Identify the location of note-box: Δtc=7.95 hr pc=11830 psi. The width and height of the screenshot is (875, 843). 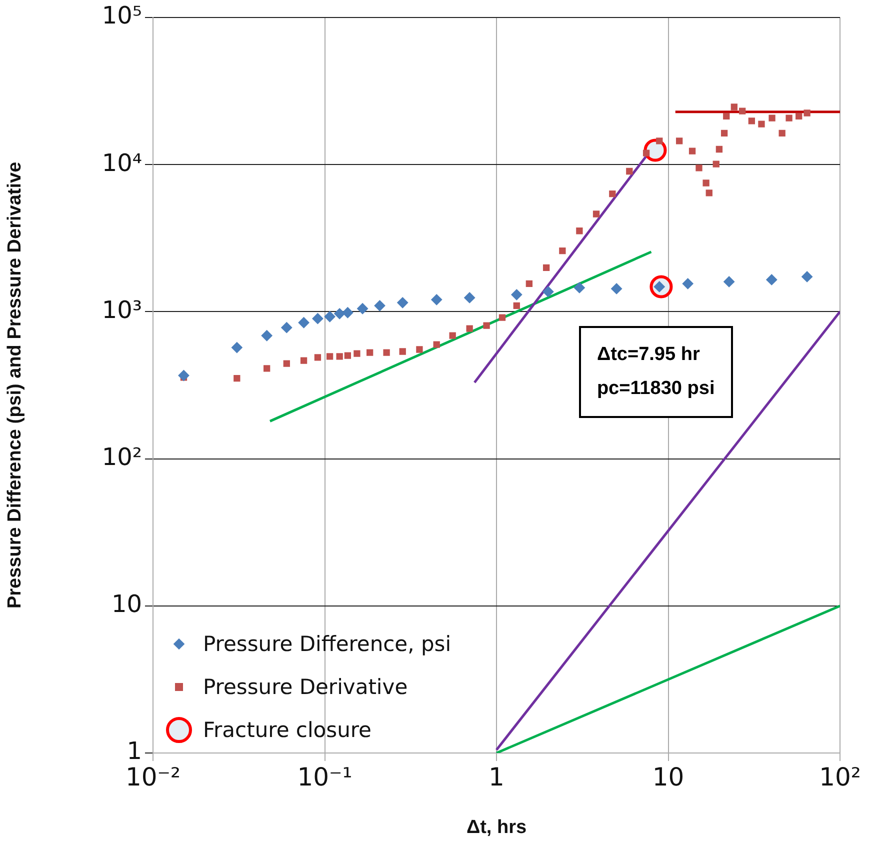
(655, 372).